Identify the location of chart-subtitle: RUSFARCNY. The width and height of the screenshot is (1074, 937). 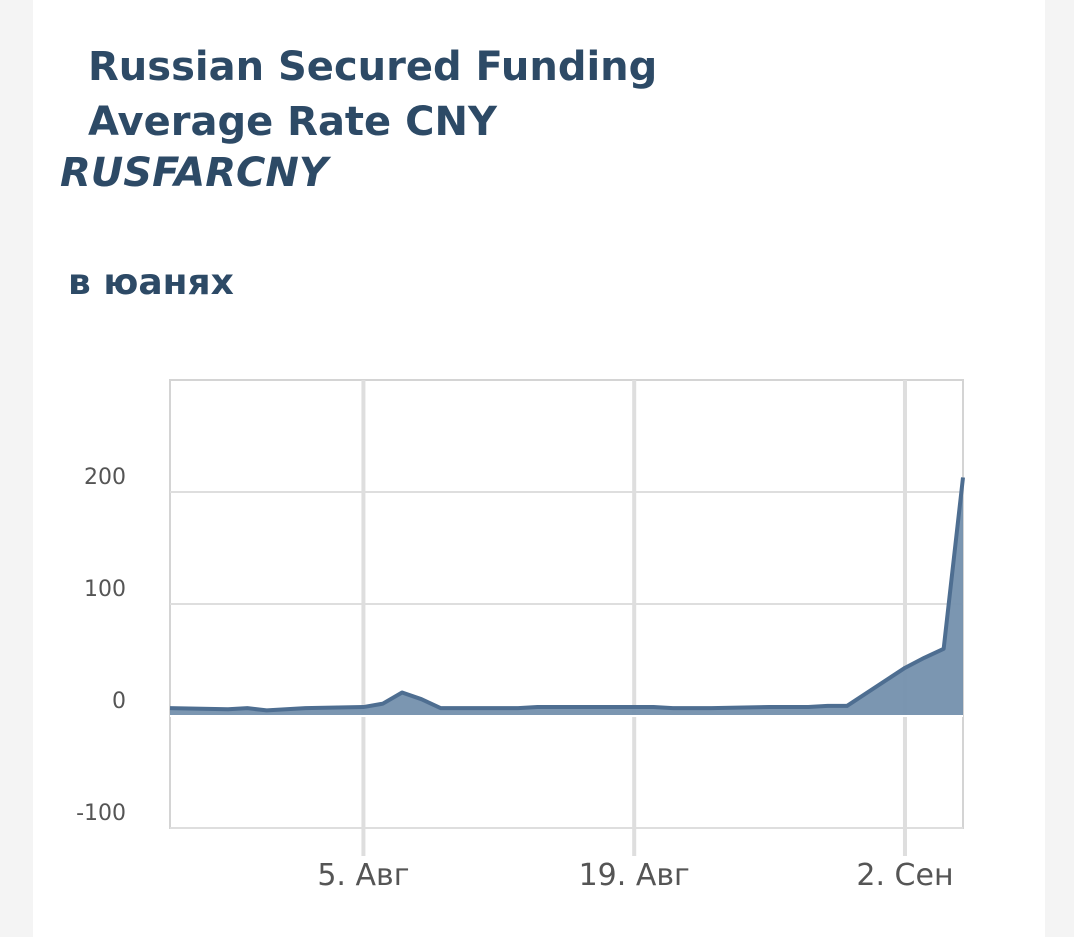
(194, 173).